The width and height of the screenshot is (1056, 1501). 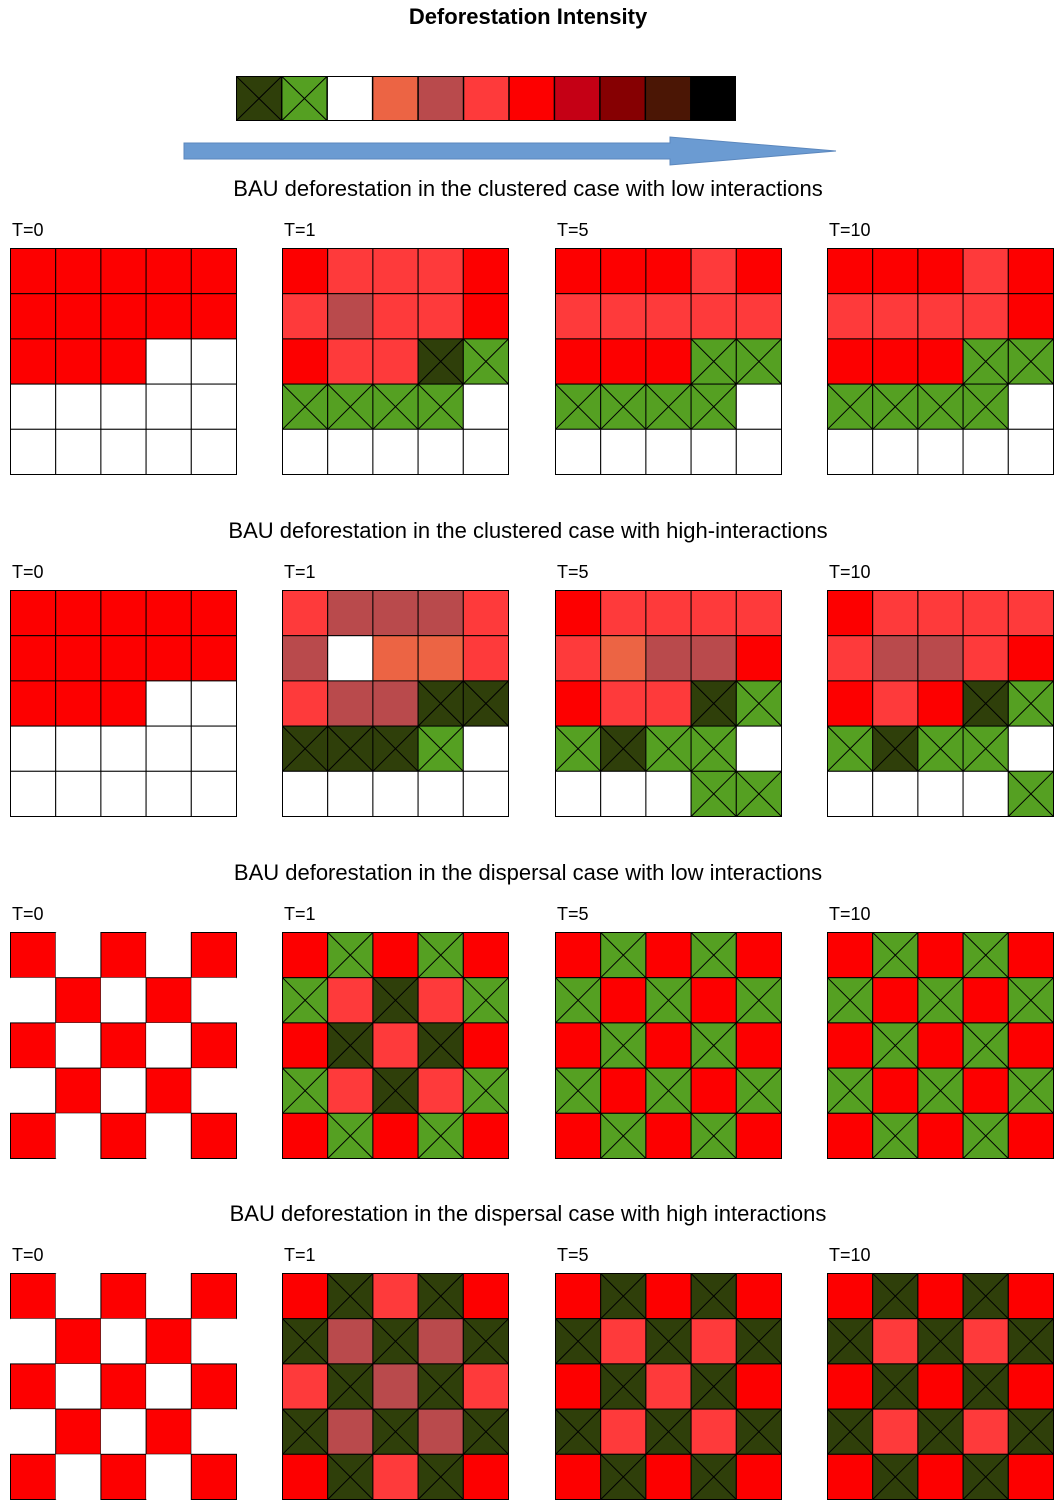 What do you see at coordinates (300, 1255) in the screenshot?
I see `time-step-label: T=1` at bounding box center [300, 1255].